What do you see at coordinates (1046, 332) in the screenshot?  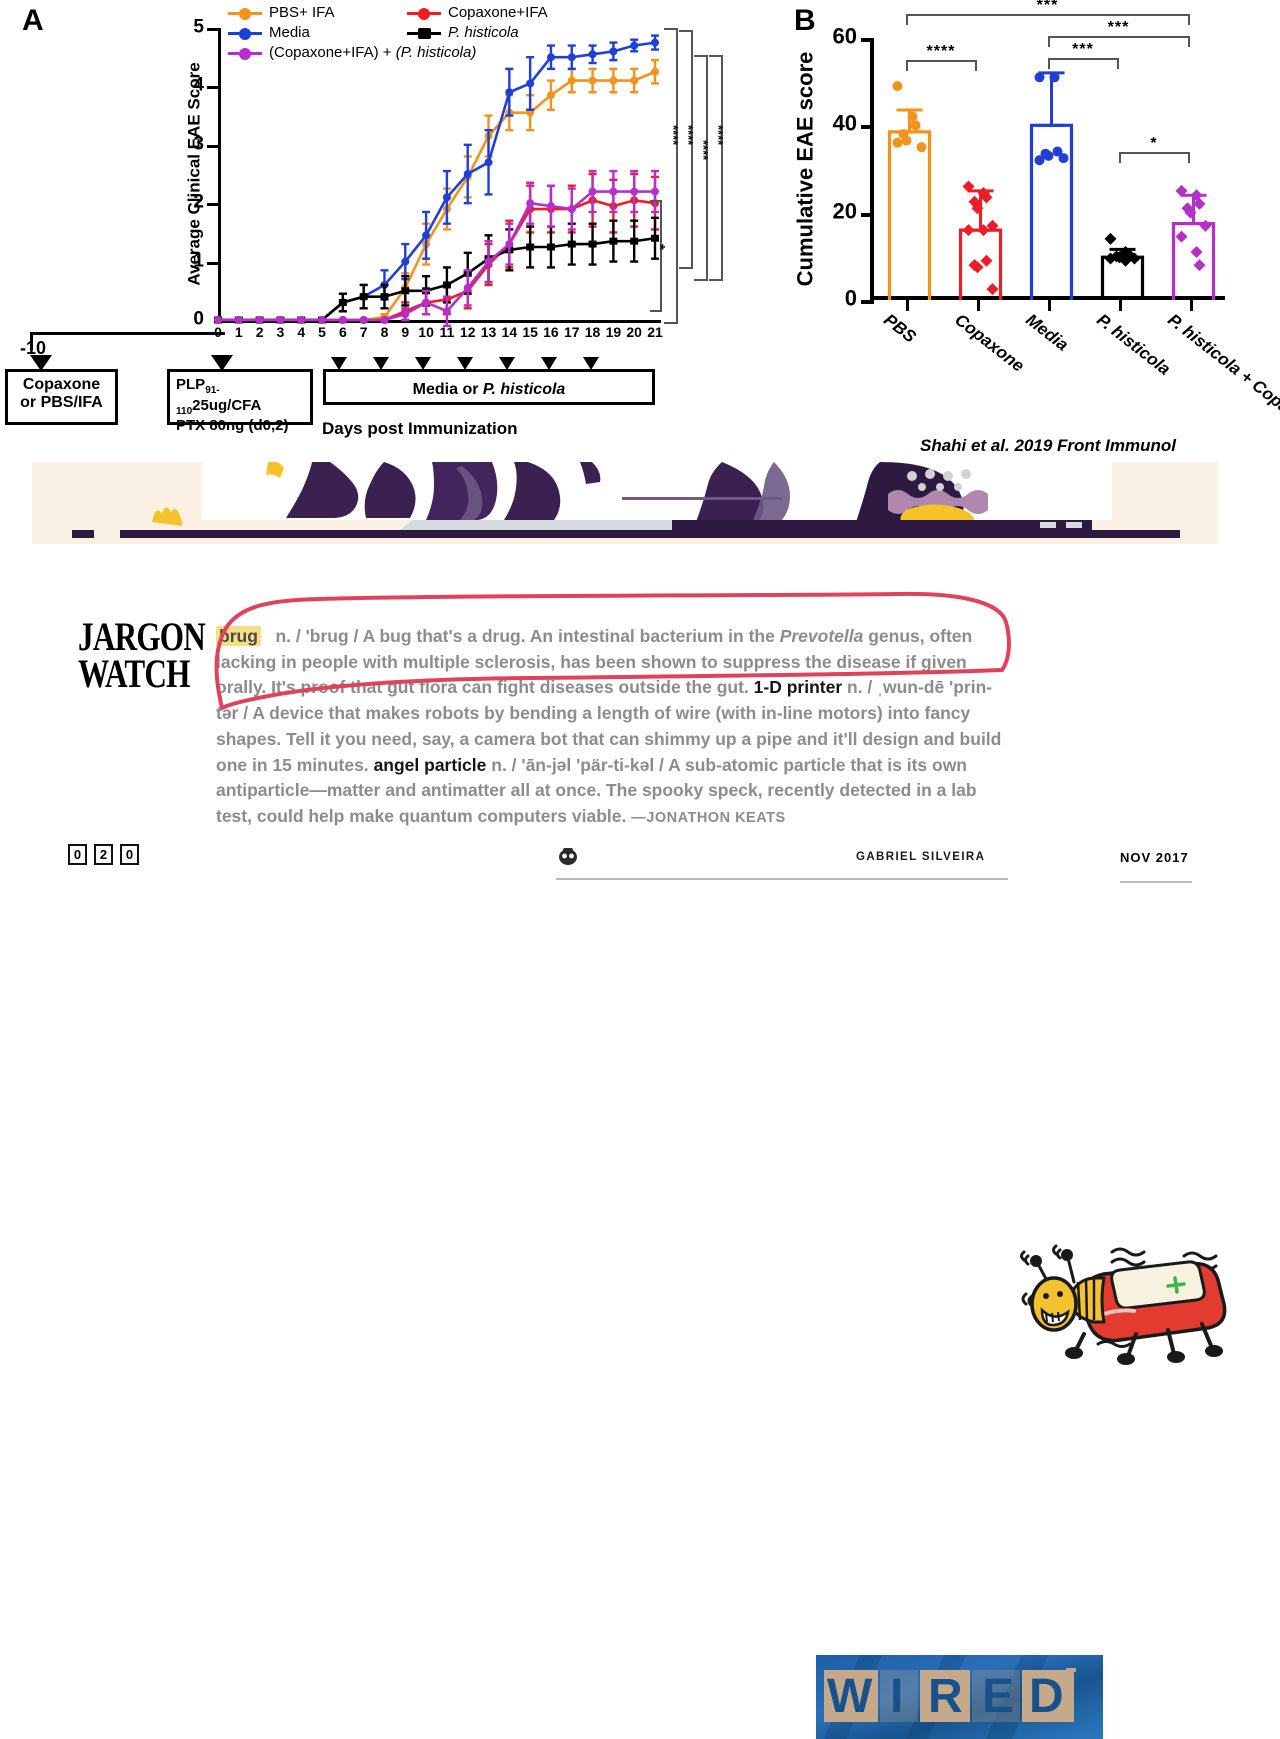 I see `x-label-media: Media` at bounding box center [1046, 332].